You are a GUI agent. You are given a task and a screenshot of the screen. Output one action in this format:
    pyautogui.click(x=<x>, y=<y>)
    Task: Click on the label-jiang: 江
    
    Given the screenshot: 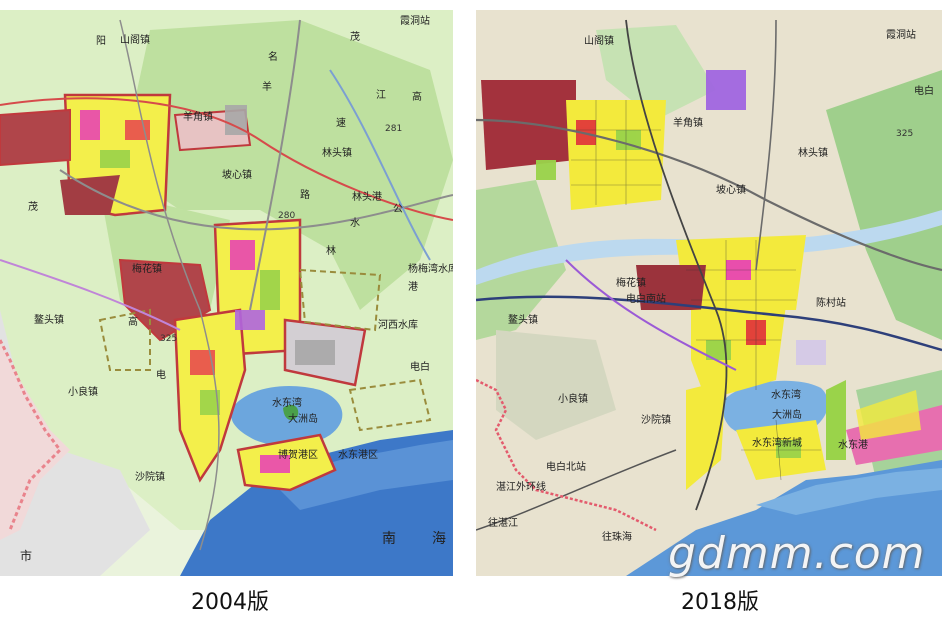 What is the action you would take?
    pyautogui.click(x=381, y=95)
    